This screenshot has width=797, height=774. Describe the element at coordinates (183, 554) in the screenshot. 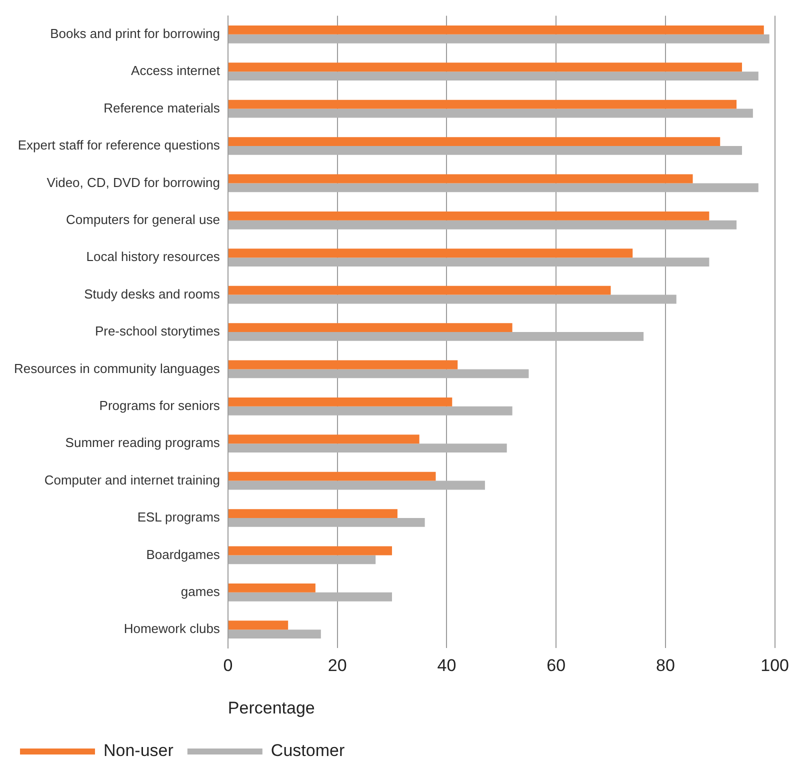

I see `y-tick-label: Boardgames` at that location.